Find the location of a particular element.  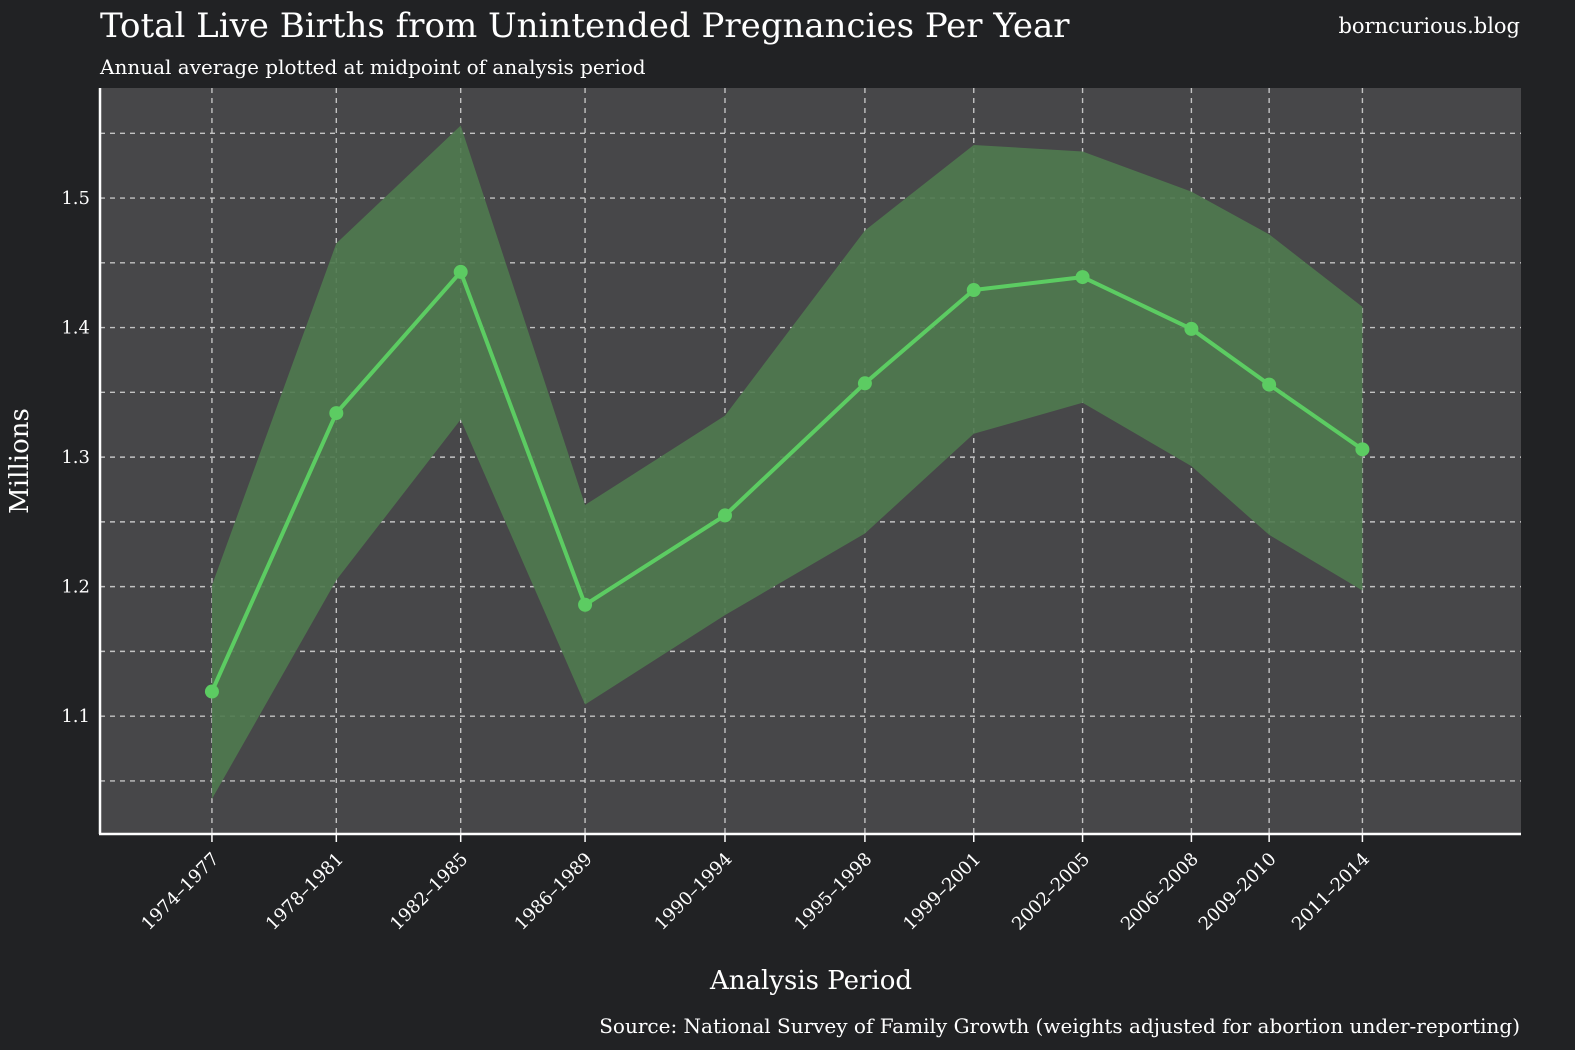

x-tick-label-10: 2011–2014 is located at coordinates (1331, 892).